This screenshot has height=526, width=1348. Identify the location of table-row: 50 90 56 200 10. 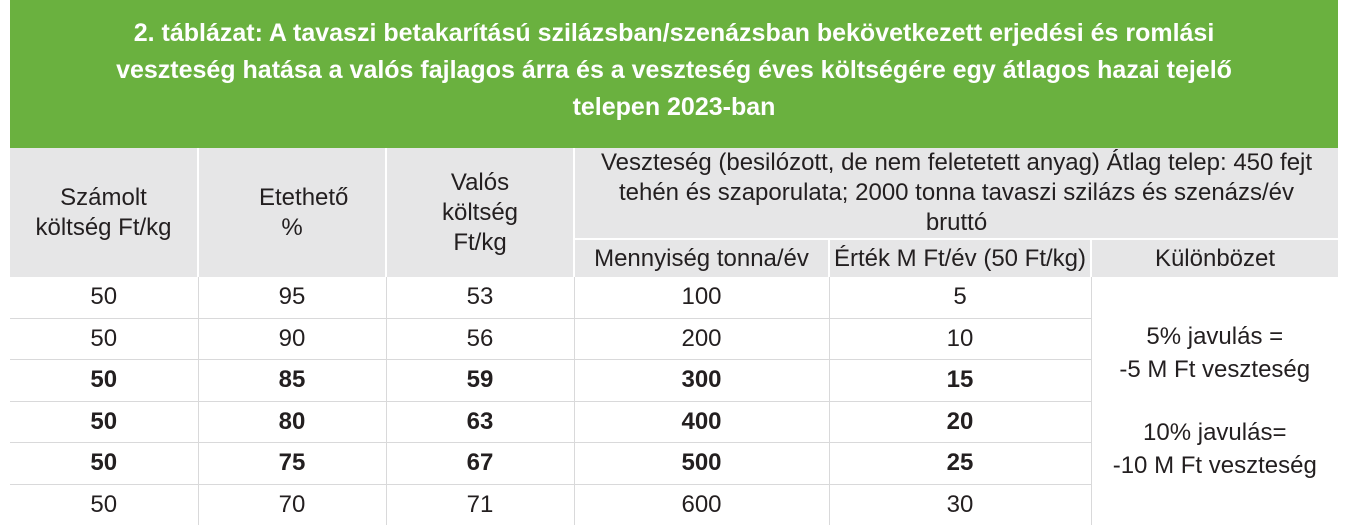
(674, 339).